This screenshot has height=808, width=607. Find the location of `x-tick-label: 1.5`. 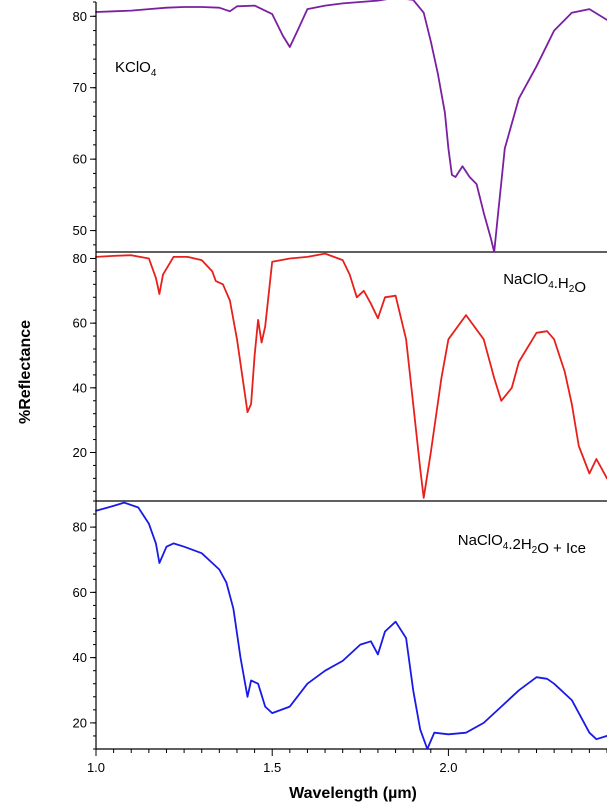

x-tick-label: 1.5 is located at coordinates (272, 767).